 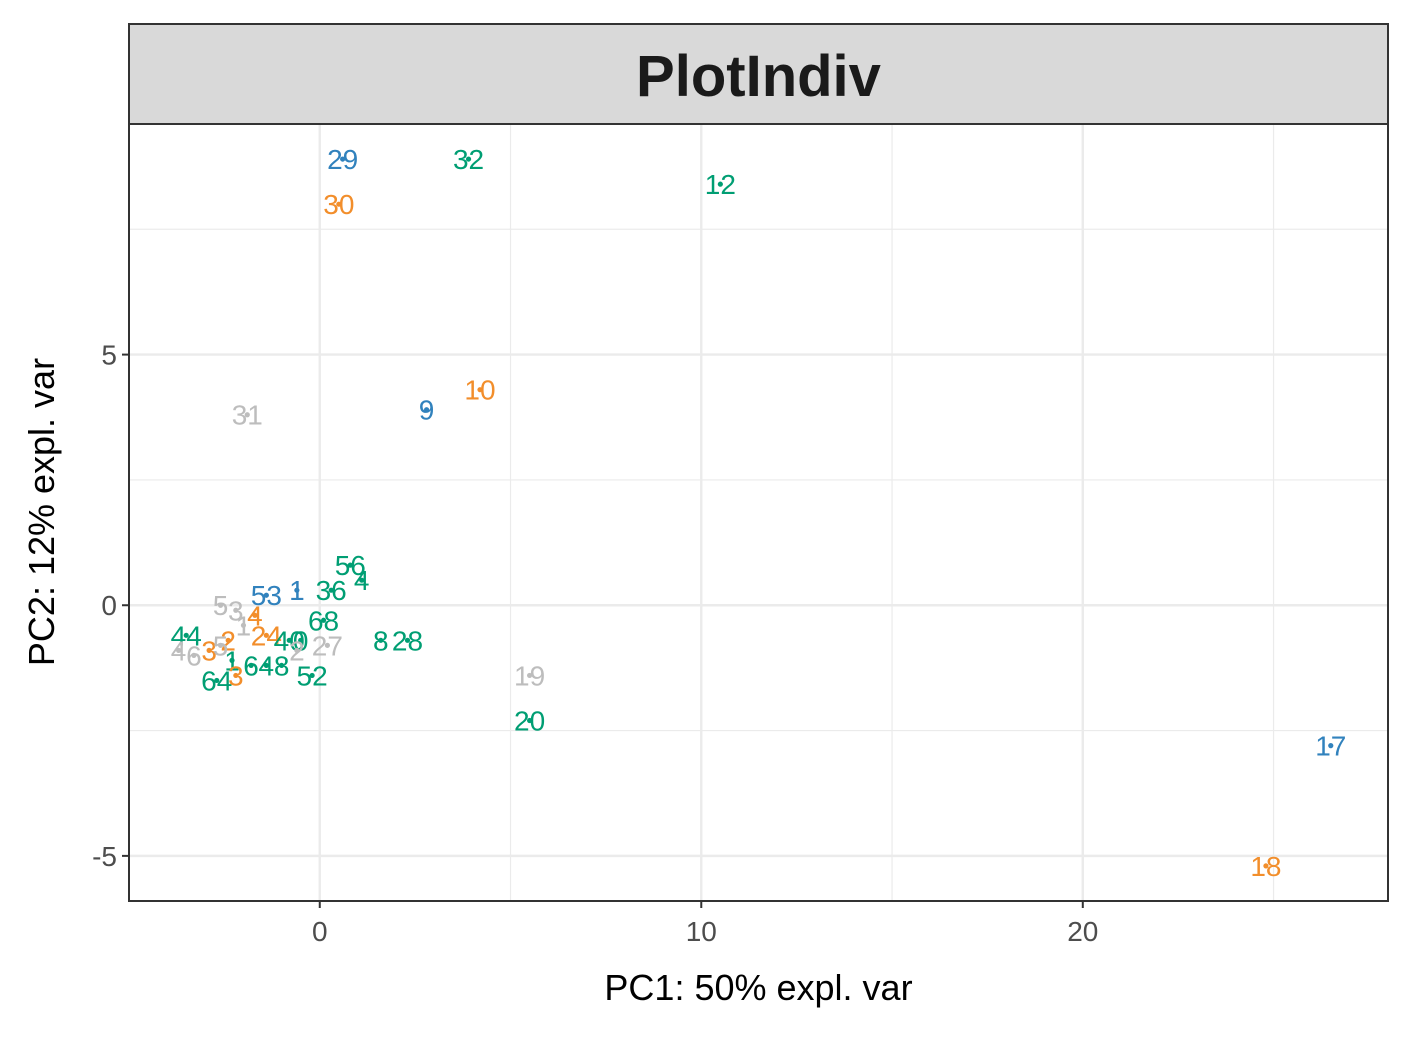 I want to click on point-label: 10, so click(x=479, y=390).